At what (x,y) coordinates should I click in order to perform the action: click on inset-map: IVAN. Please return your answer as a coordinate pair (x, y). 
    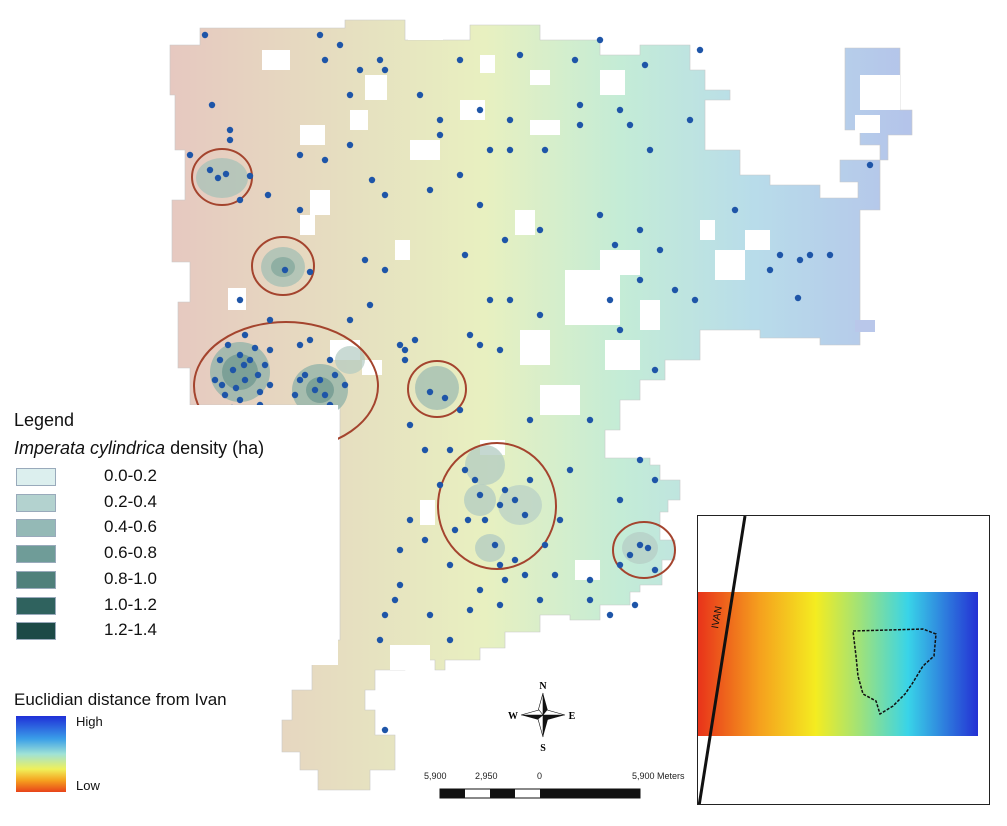
    Looking at the image, I should click on (843, 660).